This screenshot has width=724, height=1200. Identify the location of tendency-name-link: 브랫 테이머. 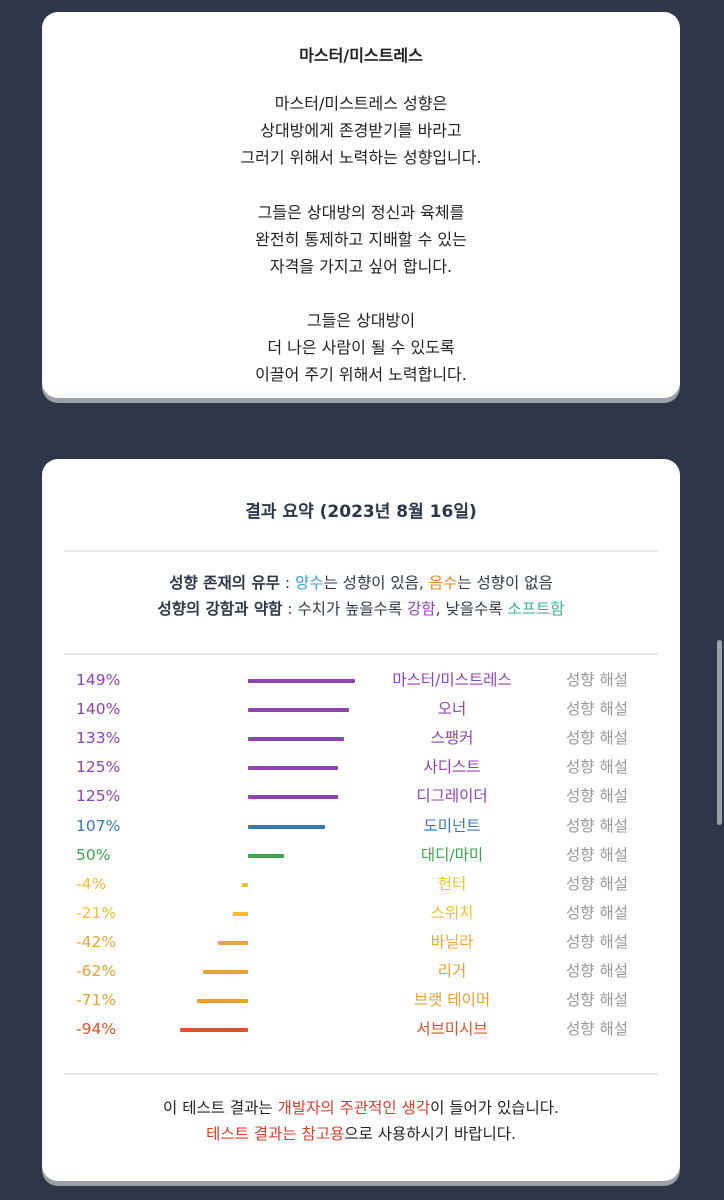
(452, 1000).